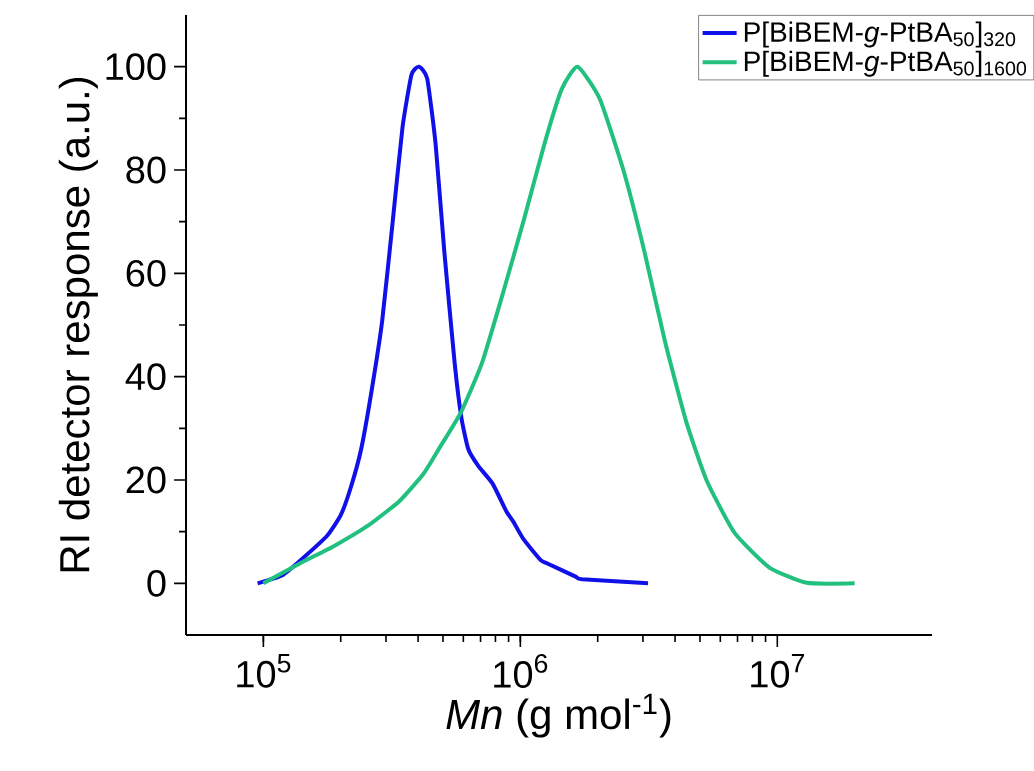 The image size is (1034, 771). I want to click on y-tick-label: 80, so click(146, 170).